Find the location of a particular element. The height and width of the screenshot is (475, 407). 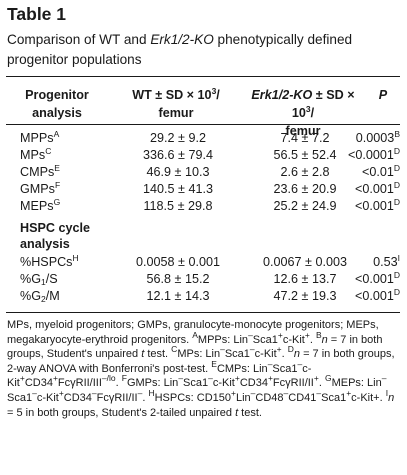

header-ko: Erk1/2-KO ± SD × 103/ femur is located at coordinates (303, 113).